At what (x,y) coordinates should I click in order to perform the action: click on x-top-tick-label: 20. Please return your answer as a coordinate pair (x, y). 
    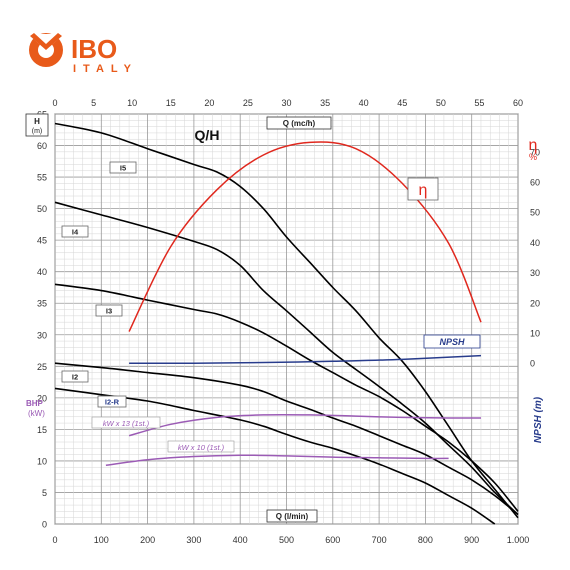
    Looking at the image, I should click on (209, 103).